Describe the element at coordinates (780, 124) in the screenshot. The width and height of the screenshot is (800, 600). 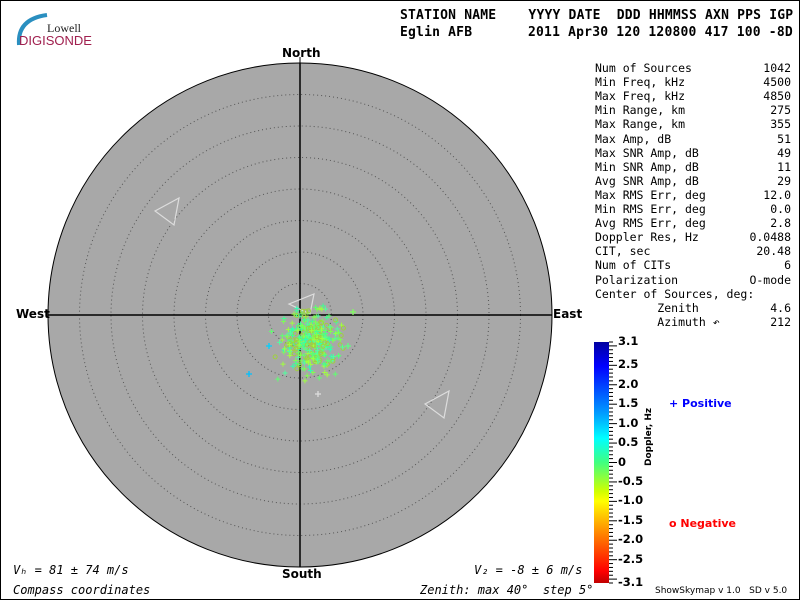
I see `stat-value: 355` at that location.